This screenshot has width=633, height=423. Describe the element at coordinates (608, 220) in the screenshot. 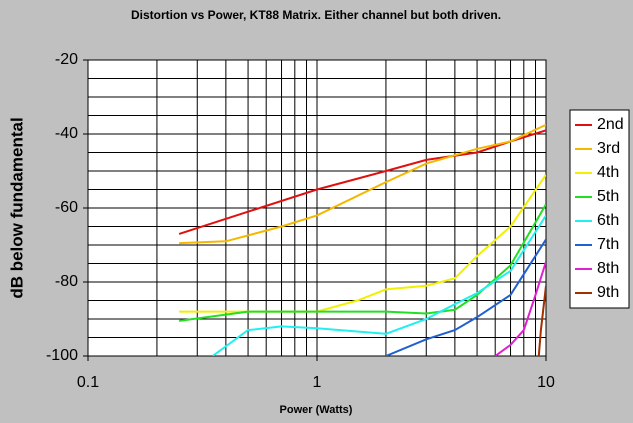

I see `legend-label: 6th` at that location.